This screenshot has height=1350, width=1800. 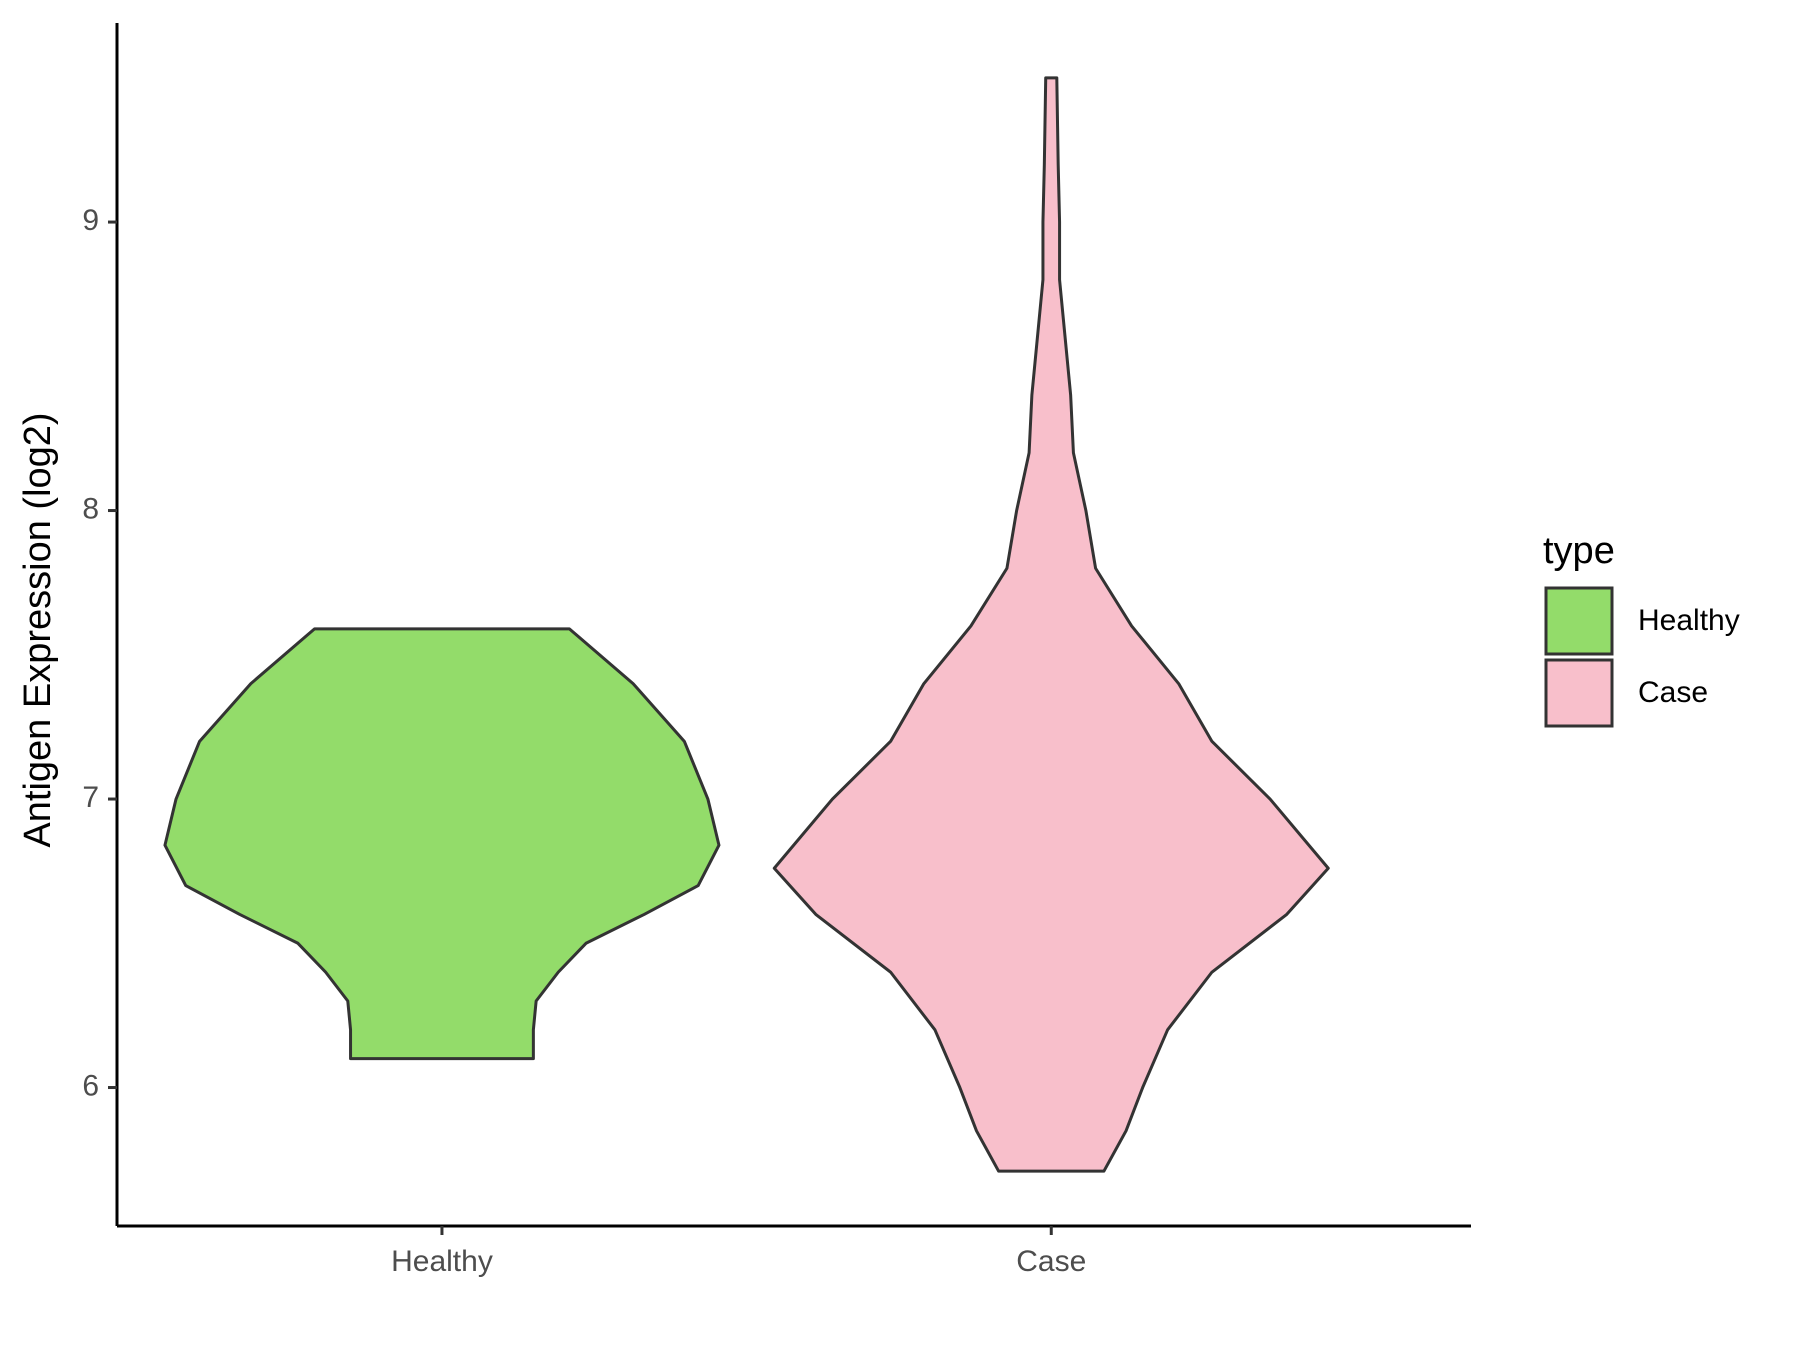 What do you see at coordinates (1689, 620) in the screenshot?
I see `legend-label: Healthy` at bounding box center [1689, 620].